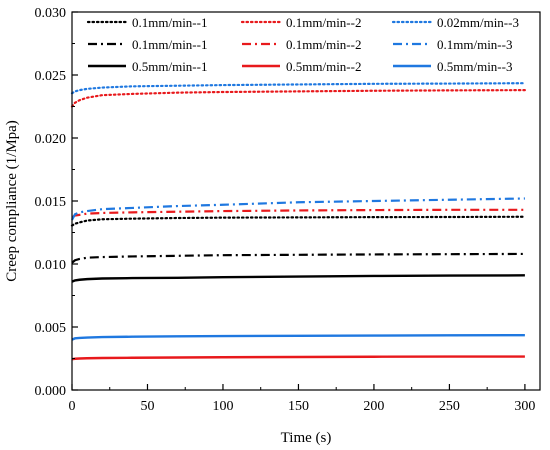 The image size is (550, 450). What do you see at coordinates (323, 44) in the screenshot?
I see `legend-label-5: 0.1mm/min--2` at bounding box center [323, 44].